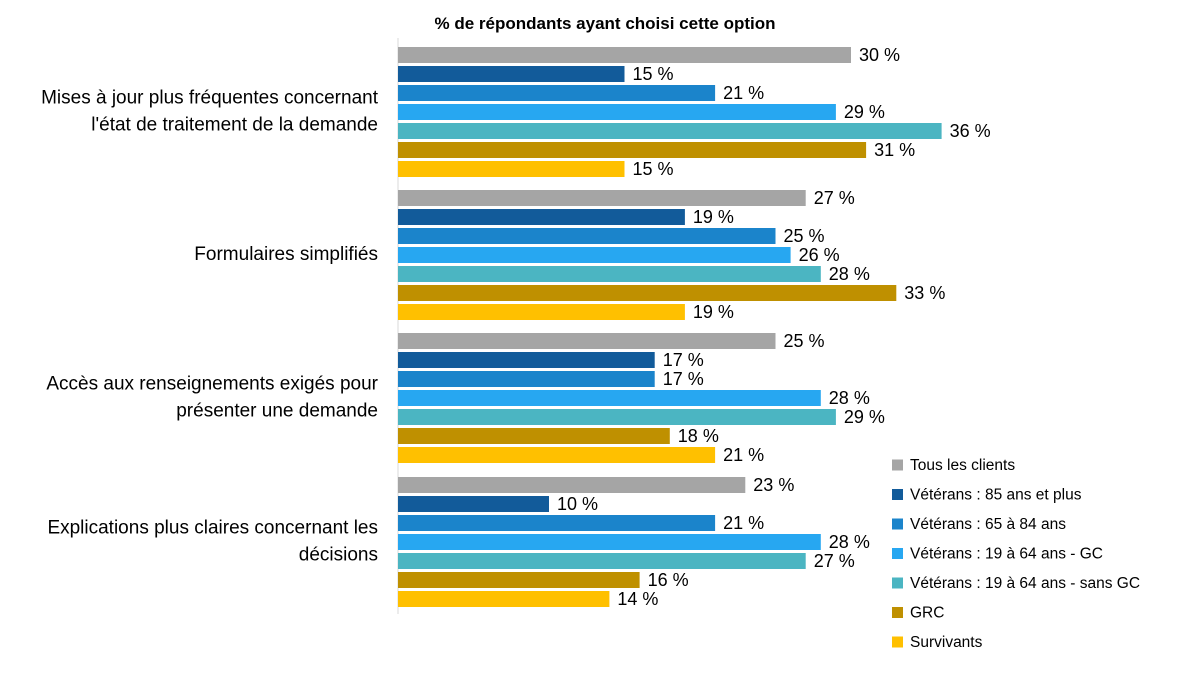 The image size is (1200, 675). I want to click on legend-label-1: Tous les clients, so click(962, 465).